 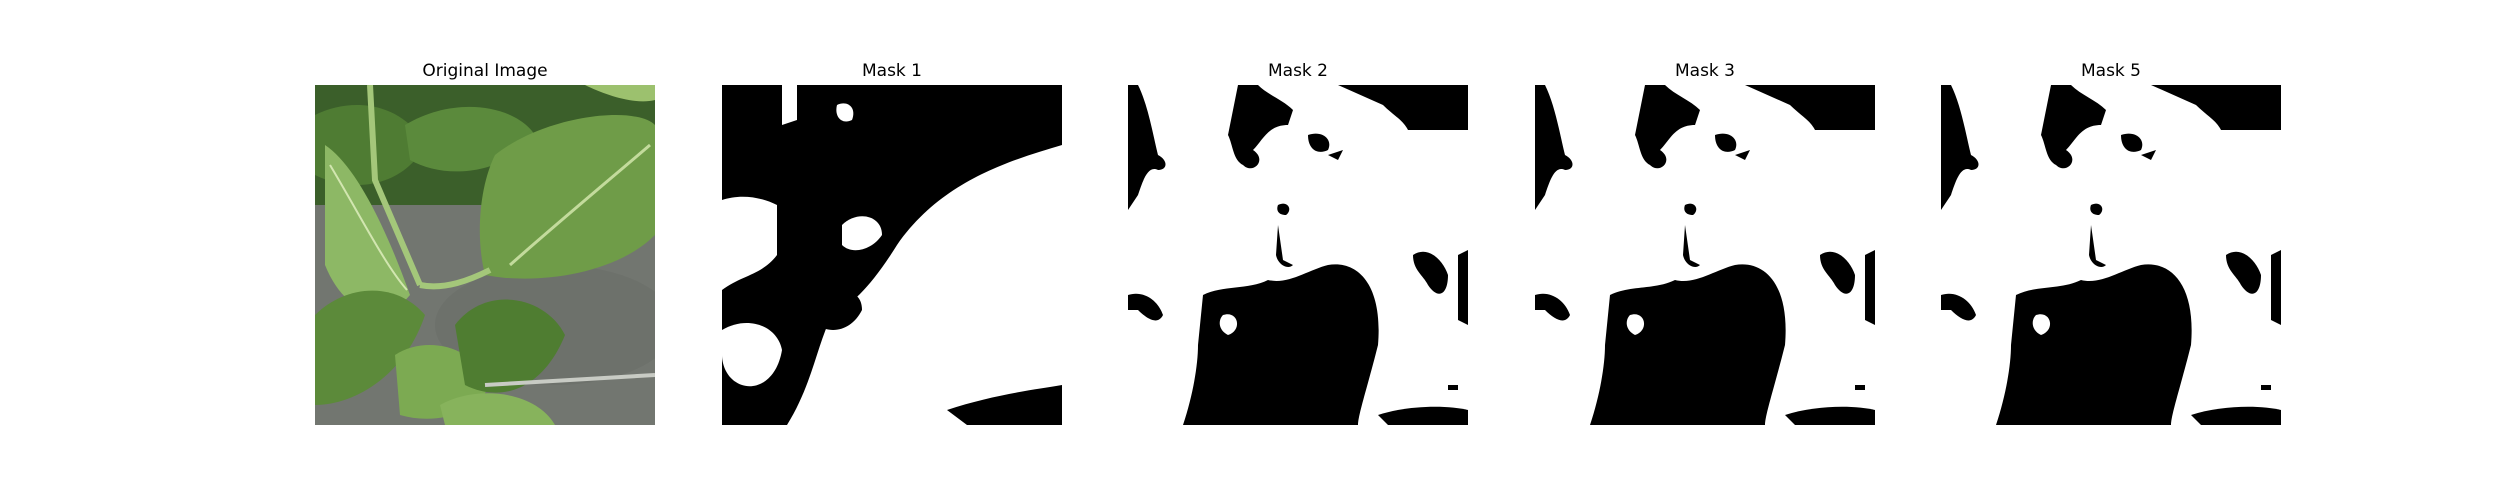 I want to click on original-image, so click(x=485, y=255).